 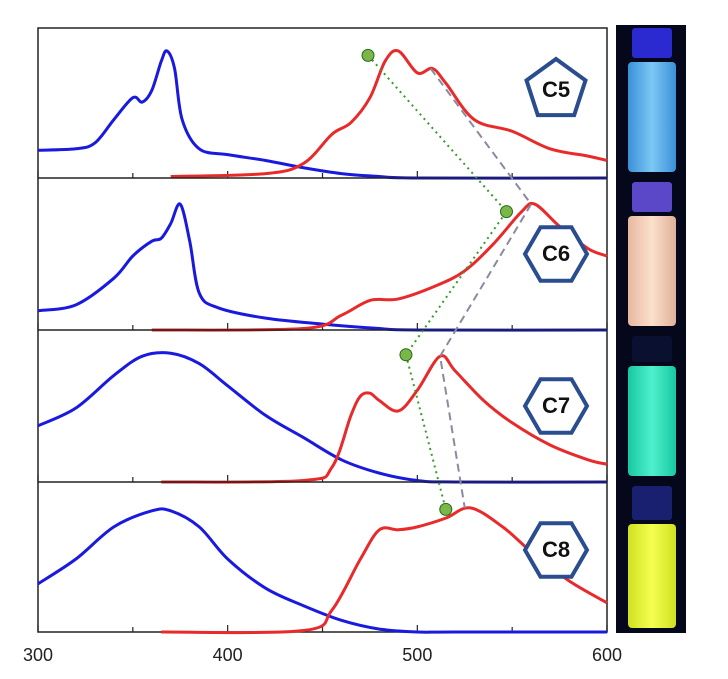 I want to click on x-tick-label: 500, so click(x=417, y=655).